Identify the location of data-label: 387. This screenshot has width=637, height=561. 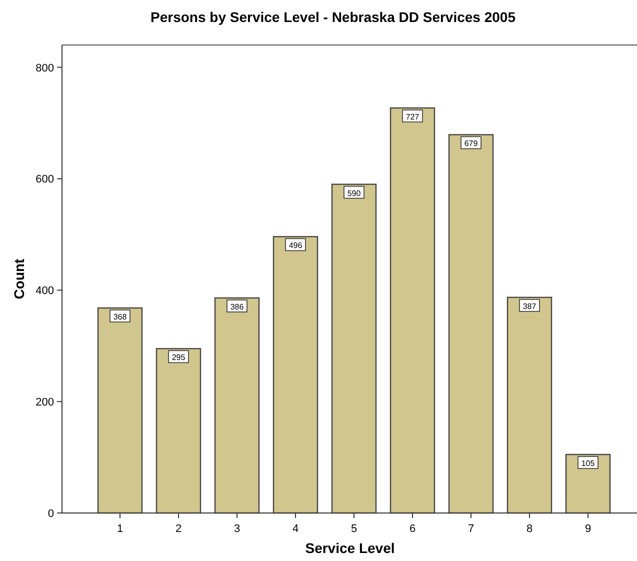
(529, 306).